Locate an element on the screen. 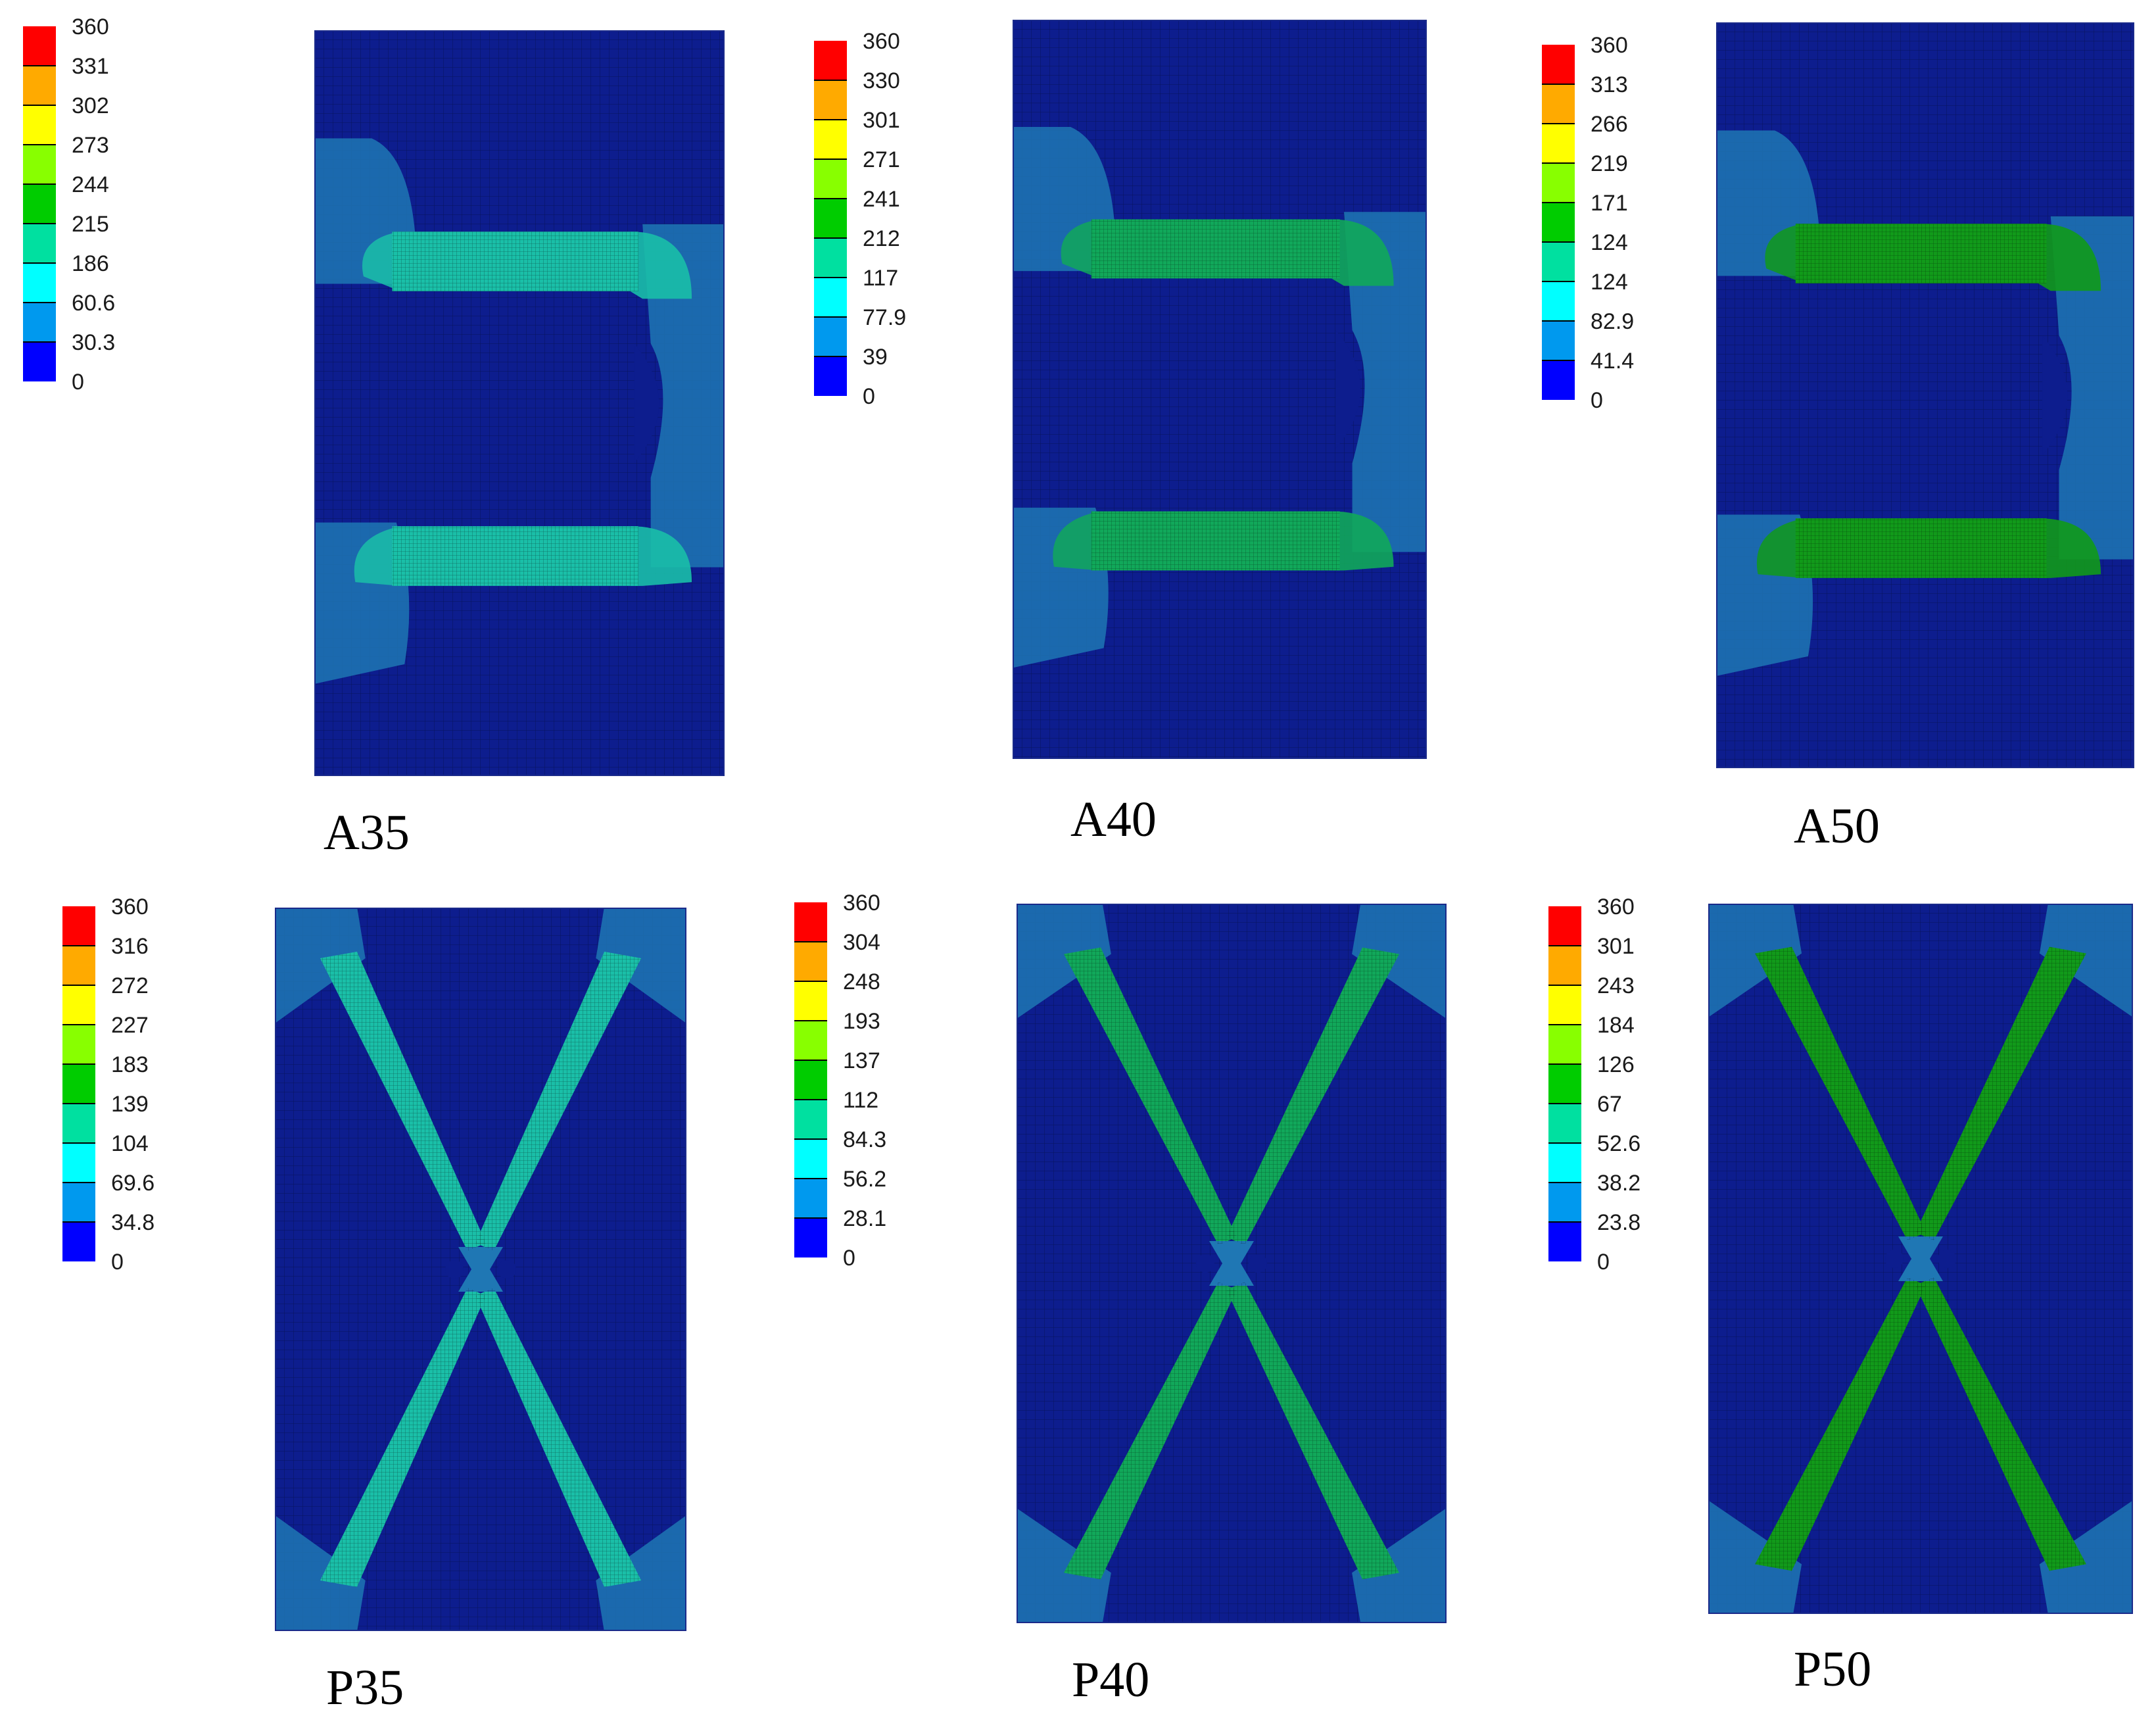 The height and width of the screenshot is (1733, 2156). colorbar-label: 331 is located at coordinates (91, 66).